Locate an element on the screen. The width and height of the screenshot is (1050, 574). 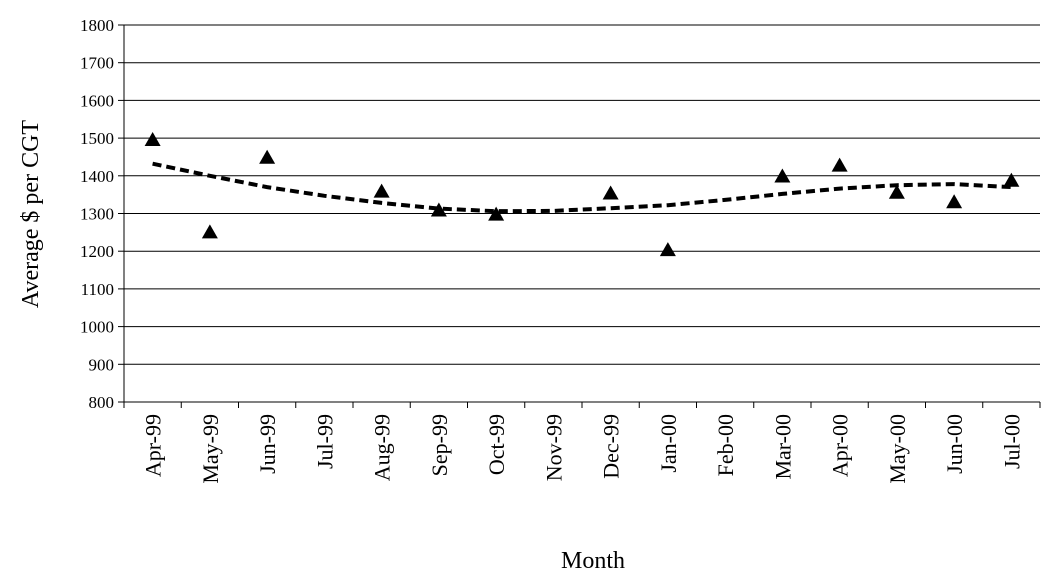
y-tick-label: 1200 is located at coordinates (97, 251).